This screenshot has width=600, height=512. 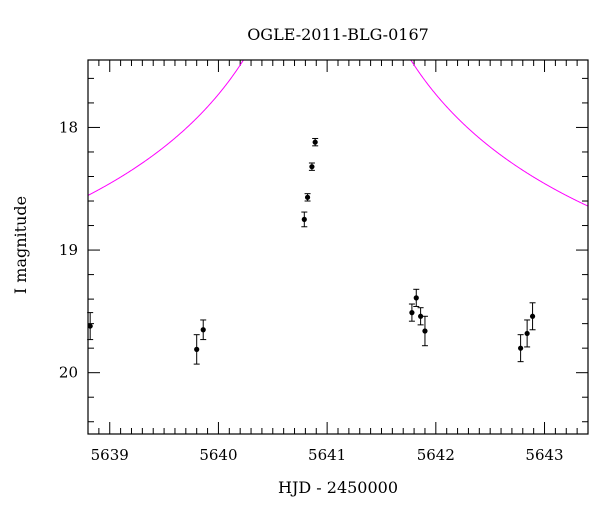 I want to click on y-axis-label: I magnitude, so click(x=20, y=245).